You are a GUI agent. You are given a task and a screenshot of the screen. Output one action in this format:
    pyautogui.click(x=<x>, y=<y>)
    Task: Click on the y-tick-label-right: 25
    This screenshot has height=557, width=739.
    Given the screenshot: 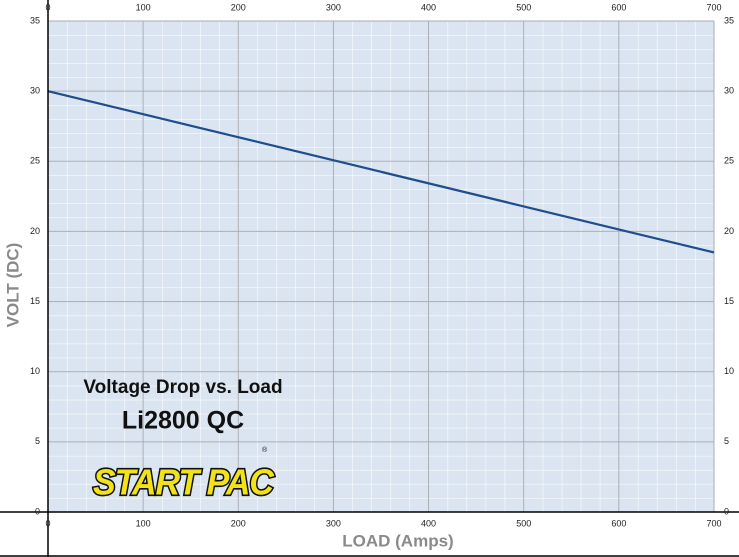 What is the action you would take?
    pyautogui.click(x=729, y=161)
    